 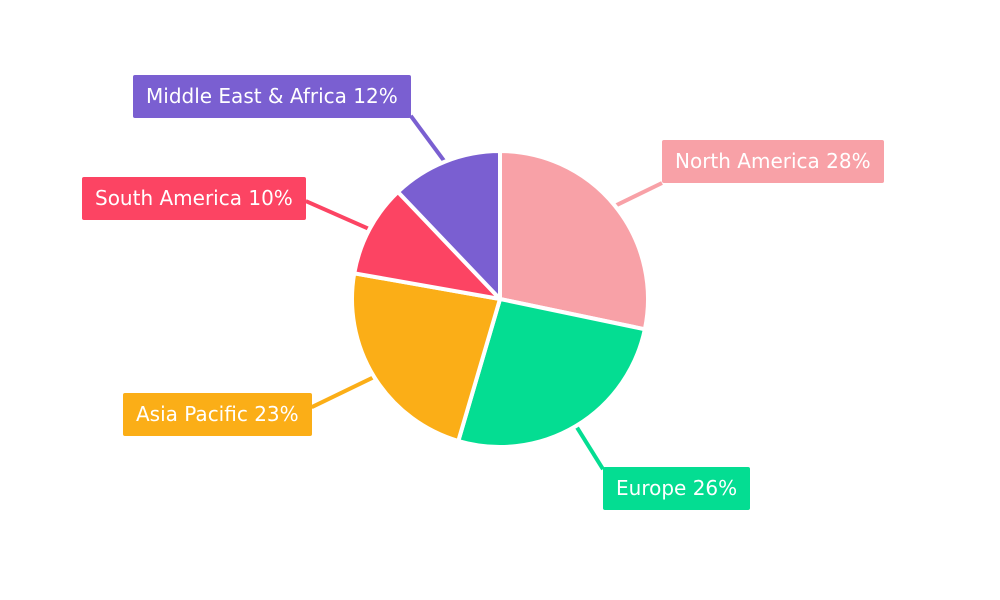 What do you see at coordinates (589, 447) in the screenshot?
I see `leader-line-europe` at bounding box center [589, 447].